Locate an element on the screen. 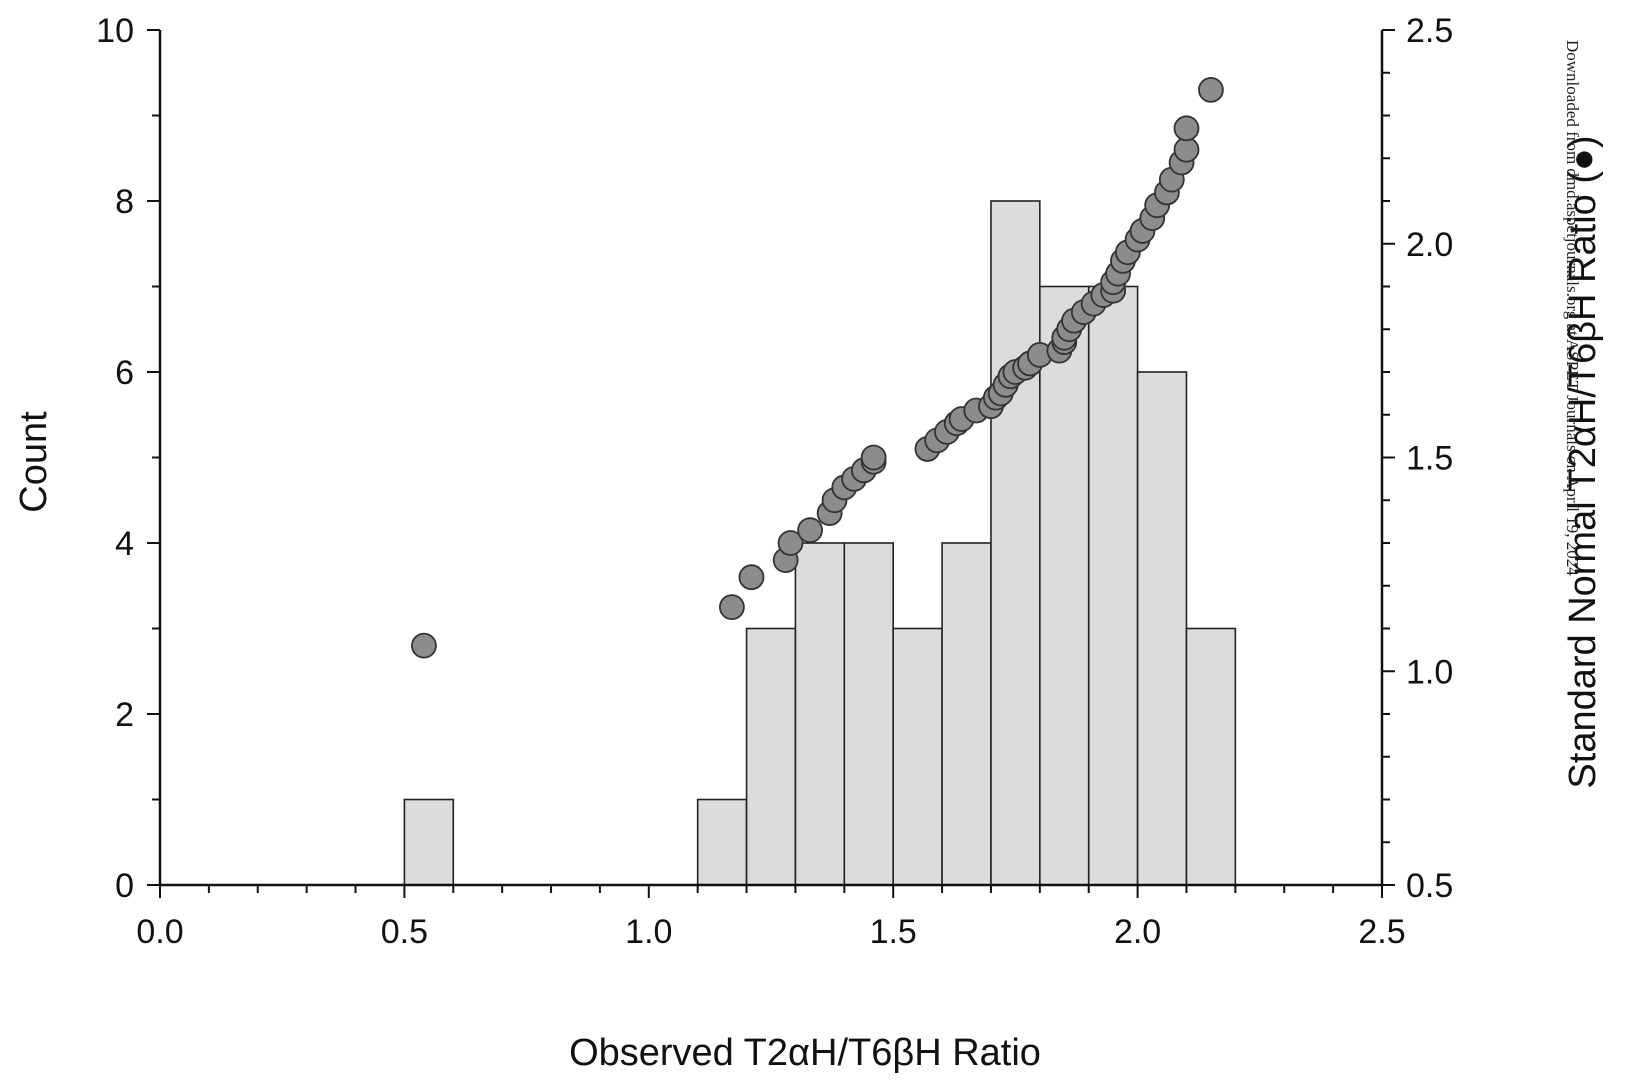 Image resolution: width=1632 pixels, height=1080 pixels. x-tick-label-2: 1.0 is located at coordinates (648, 932).